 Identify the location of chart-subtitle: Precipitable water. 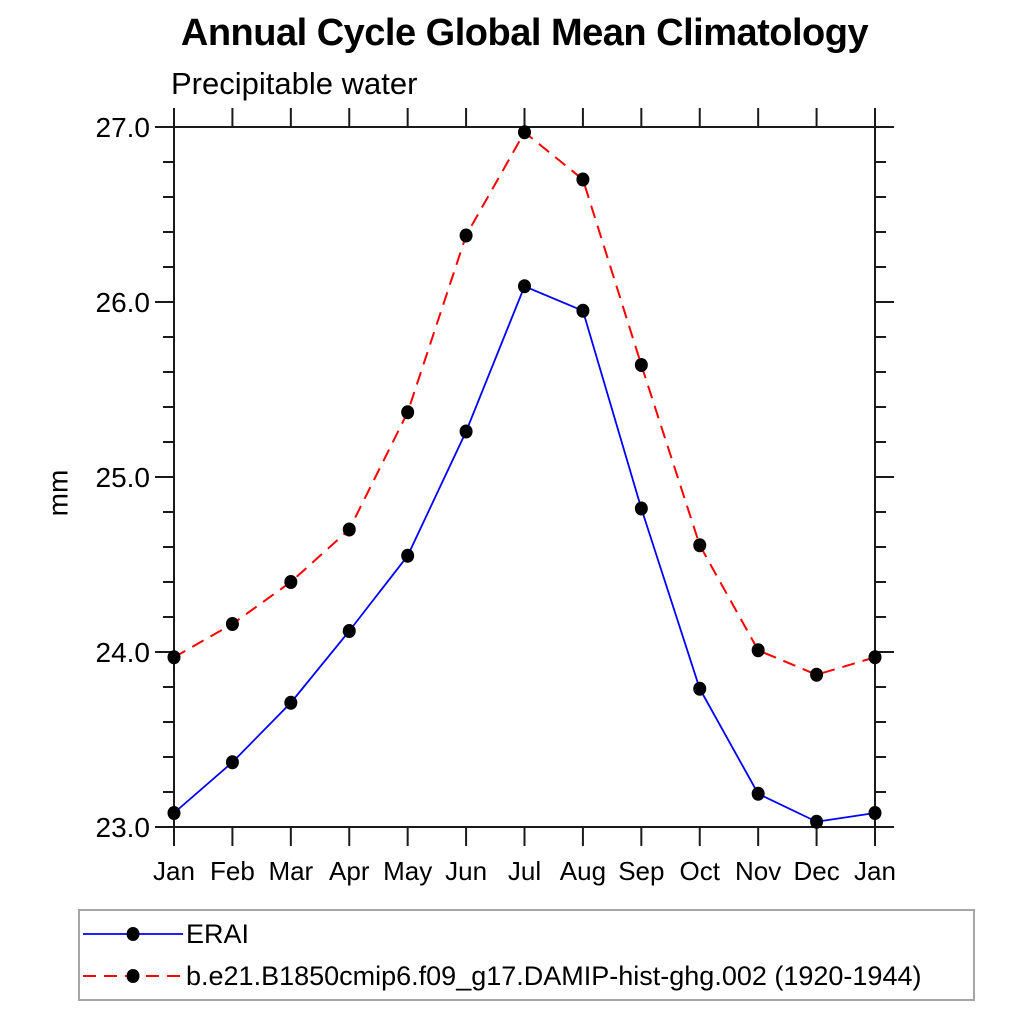
(294, 83).